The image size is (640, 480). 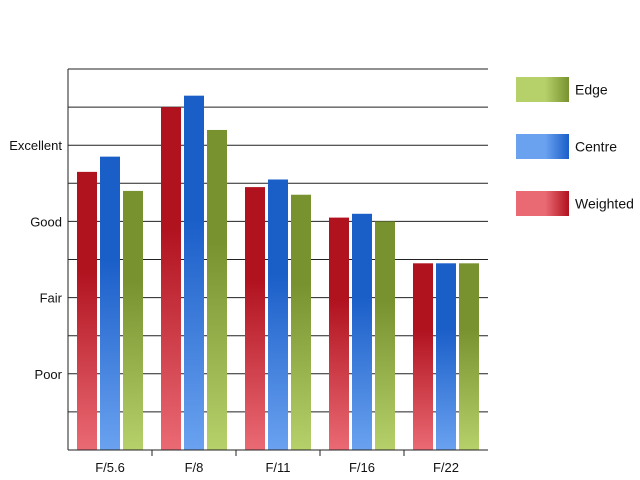 What do you see at coordinates (596, 147) in the screenshot?
I see `legend-label-centre: Centre` at bounding box center [596, 147].